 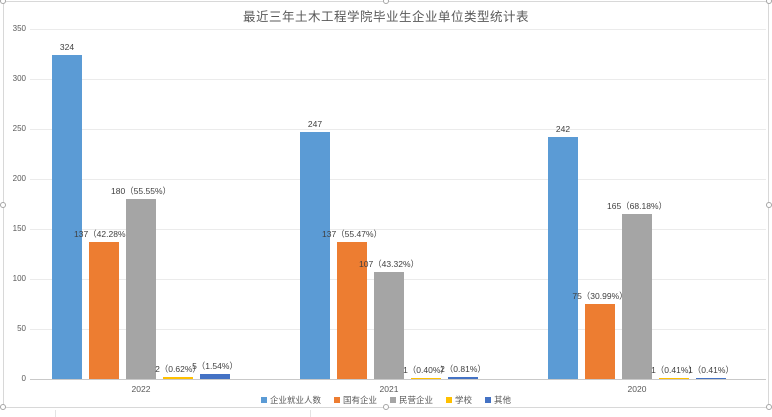 What do you see at coordinates (769, 205) in the screenshot?
I see `resize-handle-middle-right` at bounding box center [769, 205].